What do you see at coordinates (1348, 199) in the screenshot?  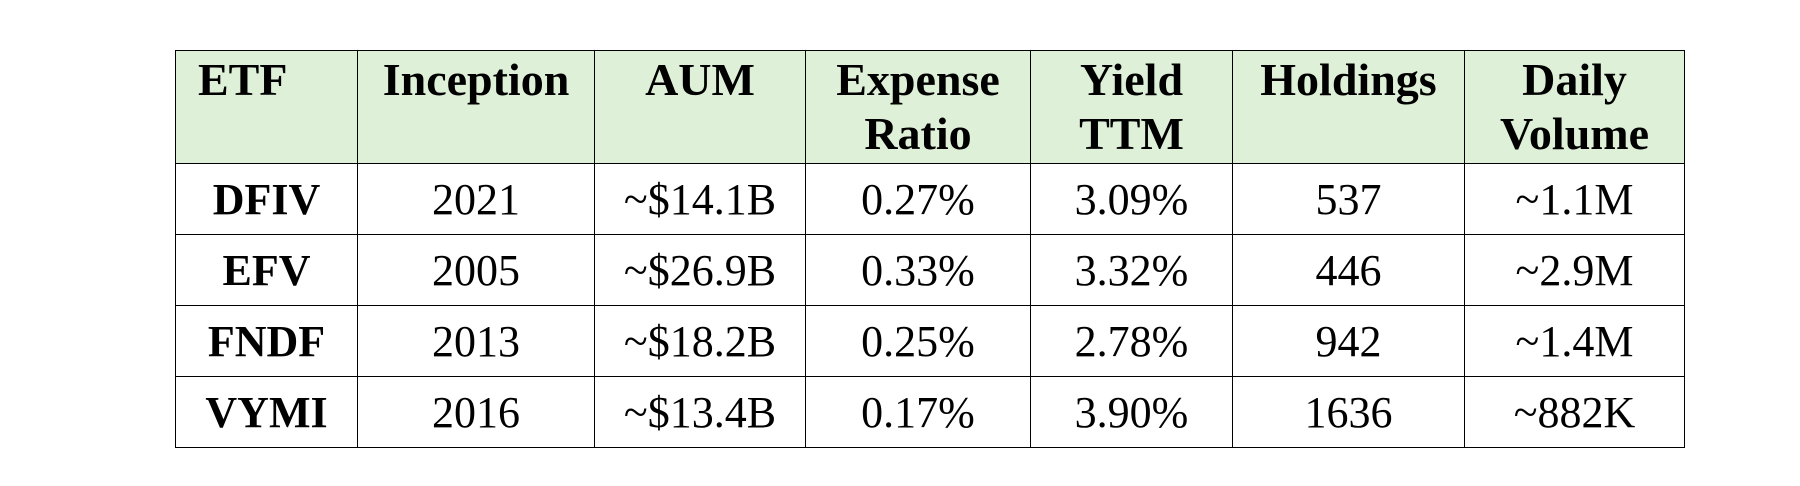 I see `table-cell: 537` at bounding box center [1348, 199].